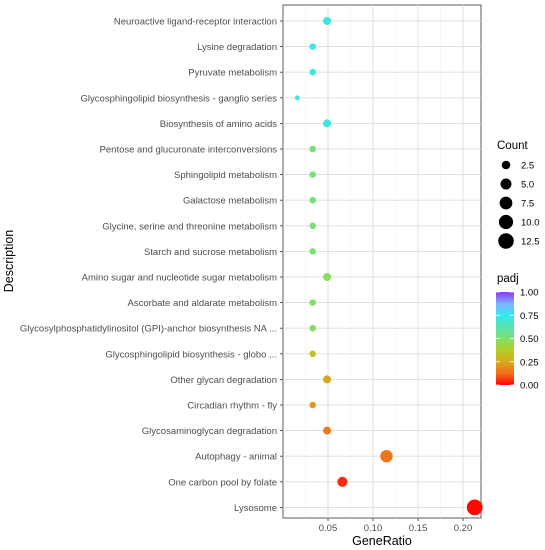 This screenshot has height=550, width=545. What do you see at coordinates (529, 339) in the screenshot?
I see `colorbar-label: 0.50` at bounding box center [529, 339].